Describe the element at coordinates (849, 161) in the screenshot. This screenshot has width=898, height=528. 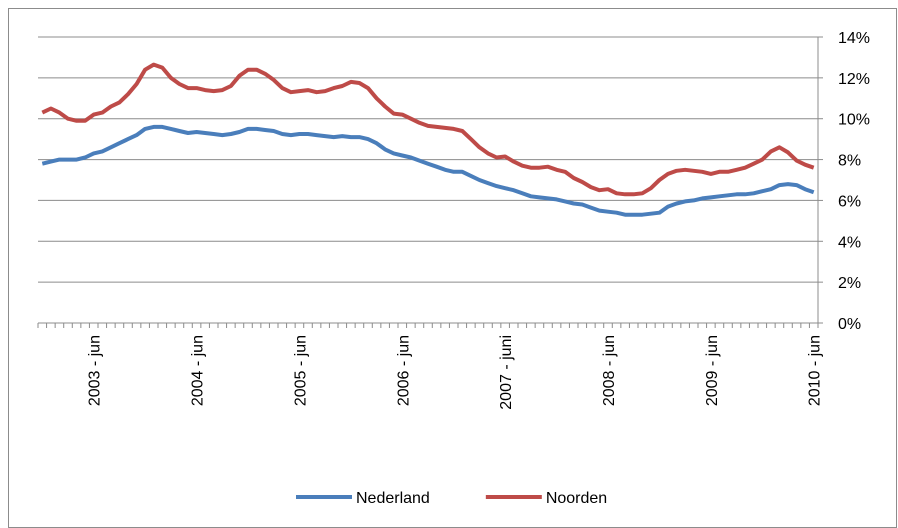
I see `y-tick-label: 8%` at that location.